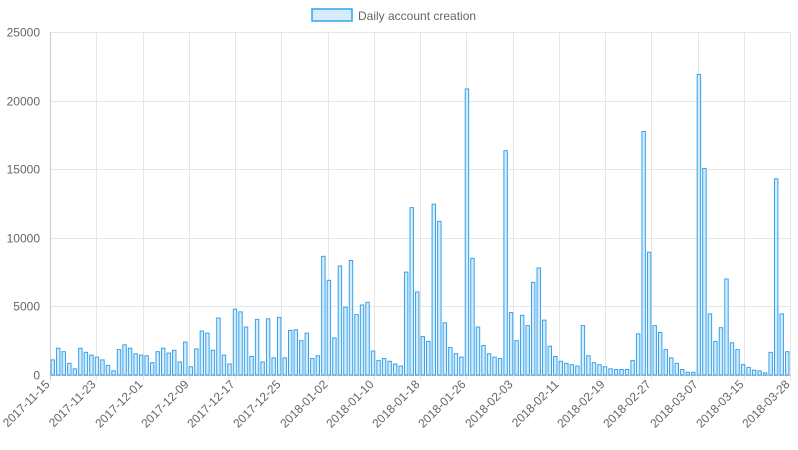 This screenshot has height=450, width=798. What do you see at coordinates (24, 33) in the screenshot?
I see `y-tick-label: 25000` at bounding box center [24, 33].